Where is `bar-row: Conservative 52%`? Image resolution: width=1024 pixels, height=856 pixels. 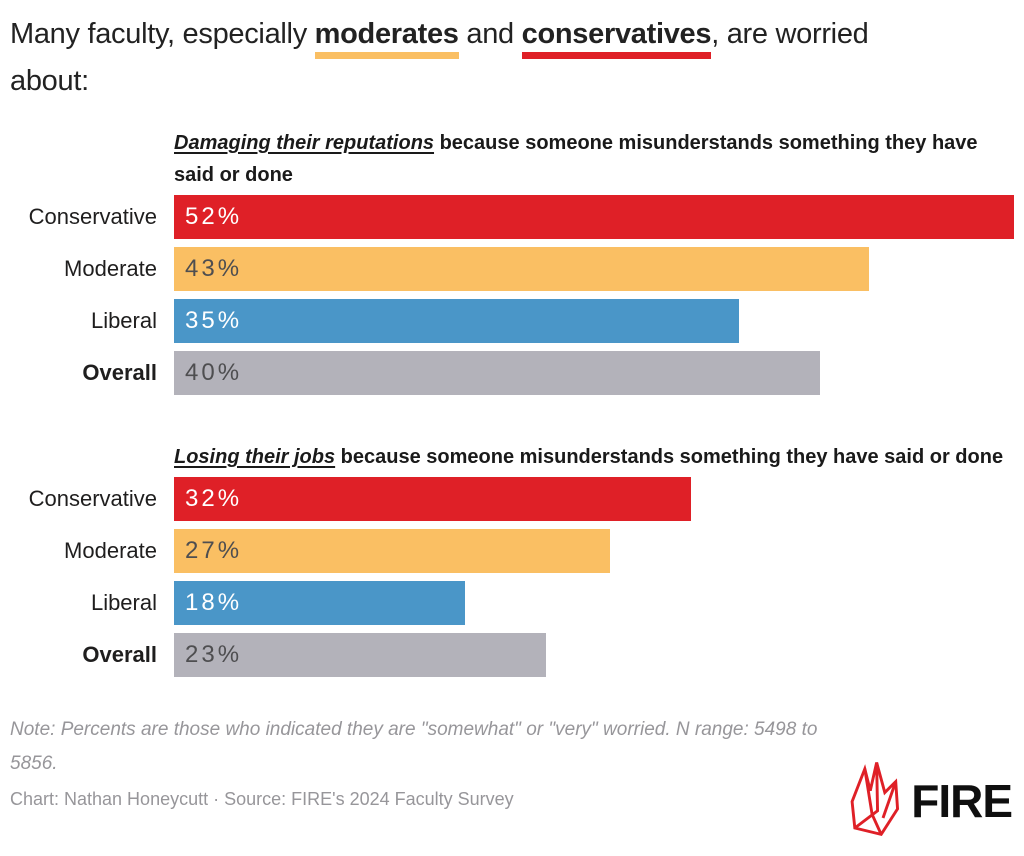 bar-row: Conservative 52% is located at coordinates (512, 217).